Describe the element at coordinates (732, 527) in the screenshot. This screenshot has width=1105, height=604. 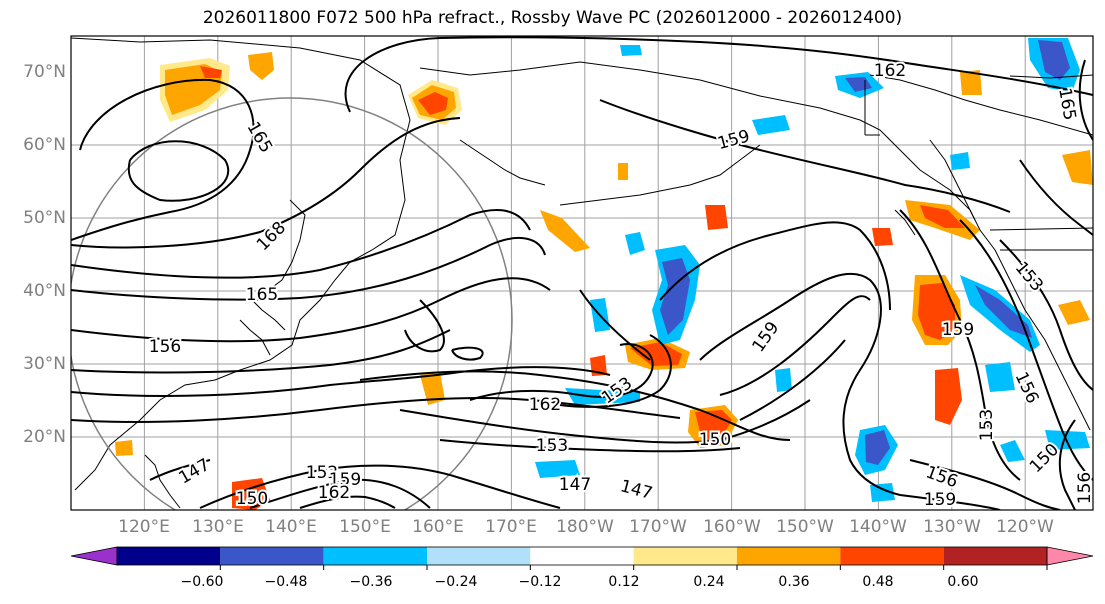
I see `lon-tick-label: 160°W` at that location.